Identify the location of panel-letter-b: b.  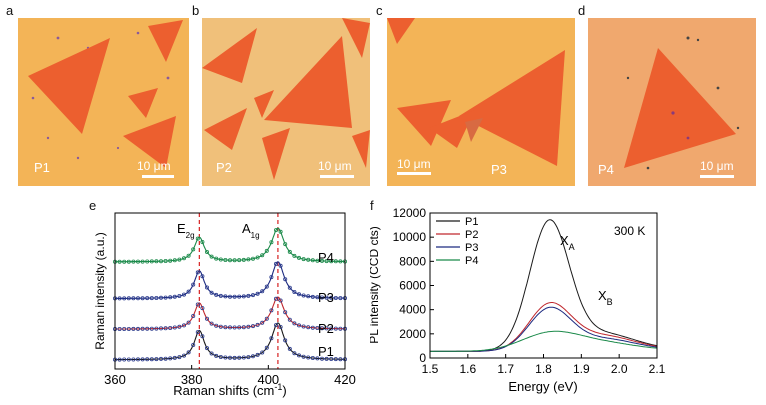
(196, 10).